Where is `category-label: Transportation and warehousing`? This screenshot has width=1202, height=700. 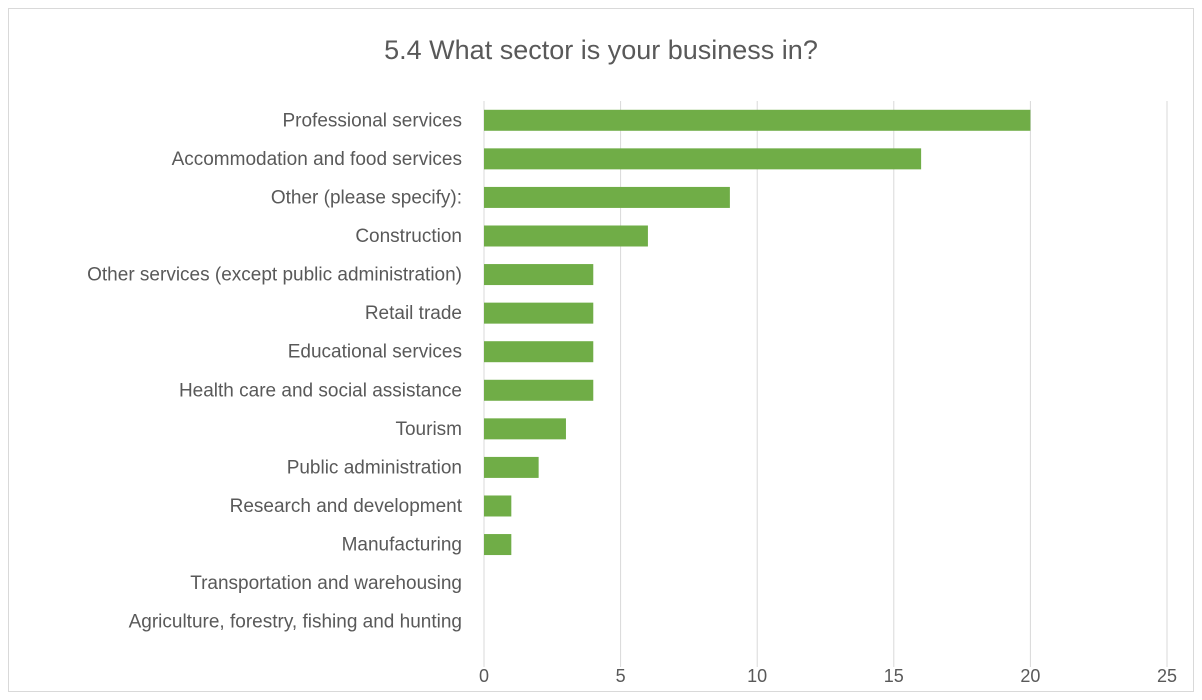
category-label: Transportation and warehousing is located at coordinates (326, 583).